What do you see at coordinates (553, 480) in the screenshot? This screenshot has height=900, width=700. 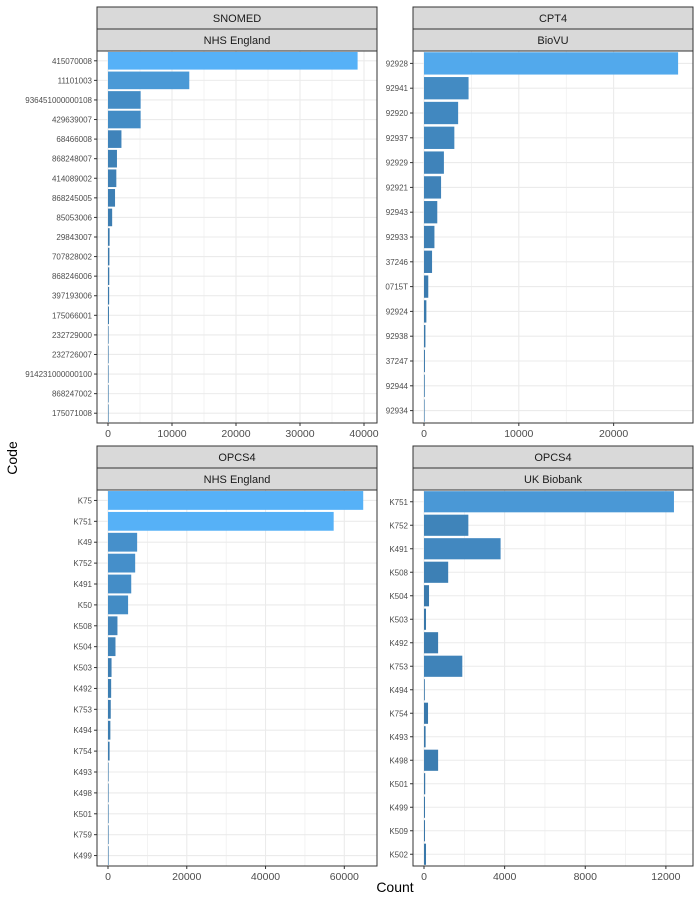 I see `strip-bottom-label: UK Biobank` at bounding box center [553, 480].